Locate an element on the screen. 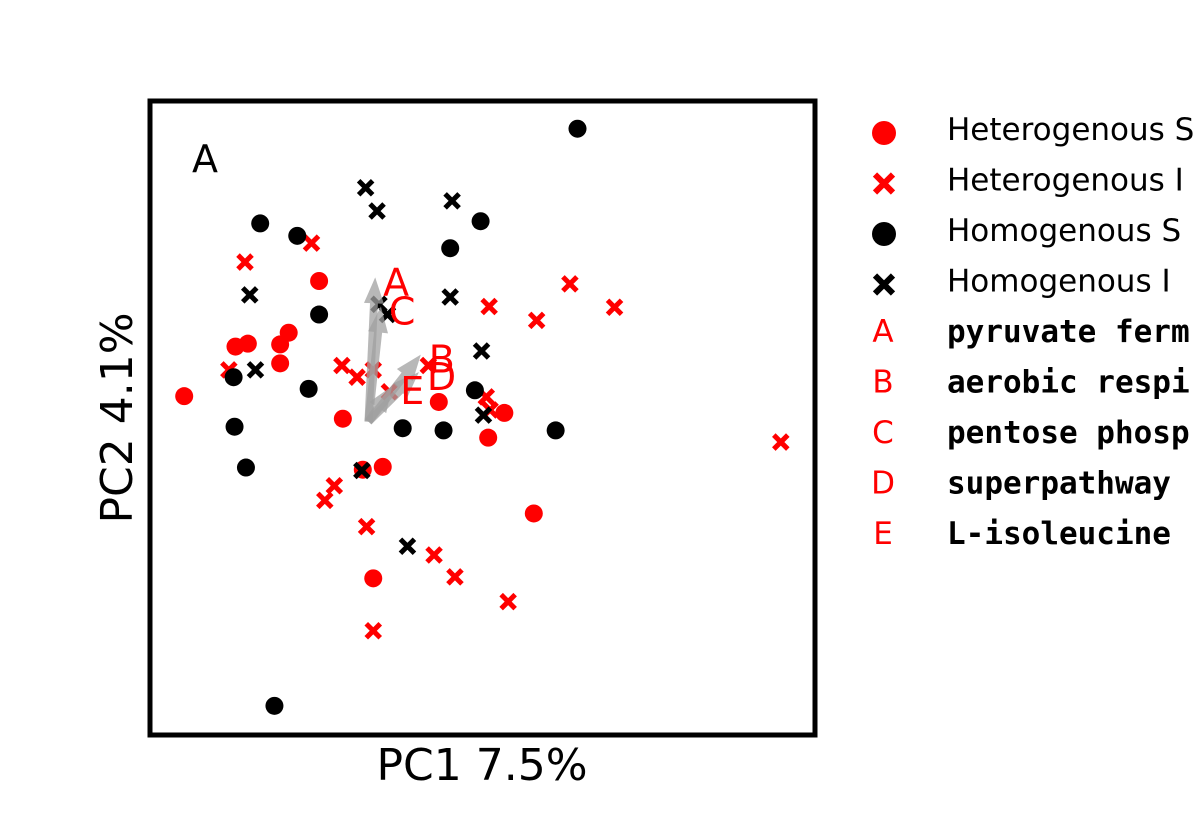 The height and width of the screenshot is (840, 1200). legend-vector-letter: B is located at coordinates (882, 383).